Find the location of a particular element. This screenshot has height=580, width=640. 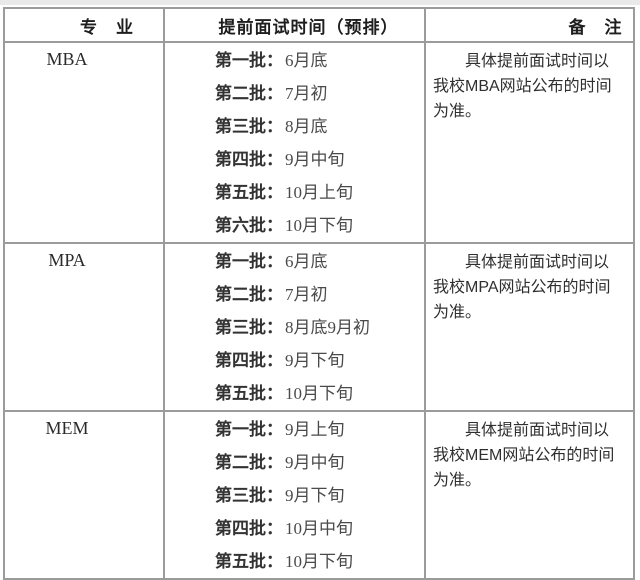

batch-time: 8月底 is located at coordinates (306, 126).